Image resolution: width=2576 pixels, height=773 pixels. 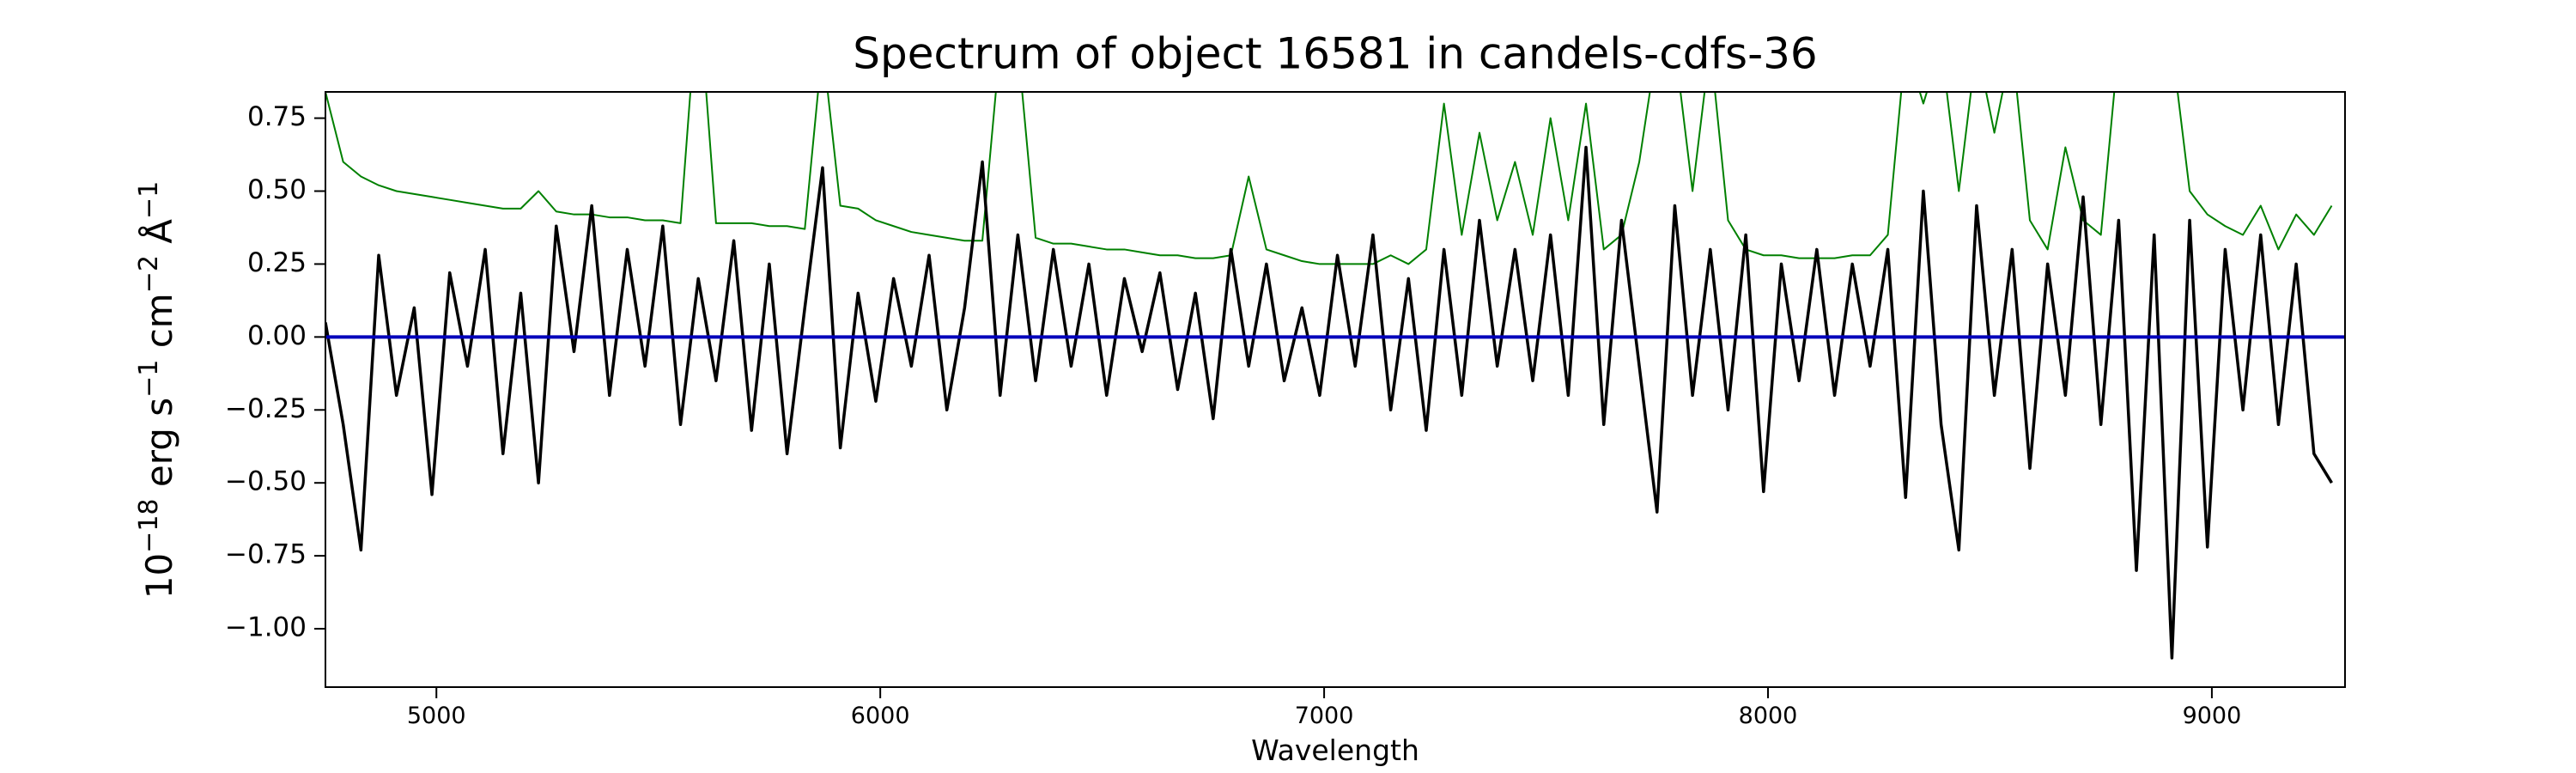 What do you see at coordinates (277, 262) in the screenshot?
I see `y-tick-label: 0.25` at bounding box center [277, 262].